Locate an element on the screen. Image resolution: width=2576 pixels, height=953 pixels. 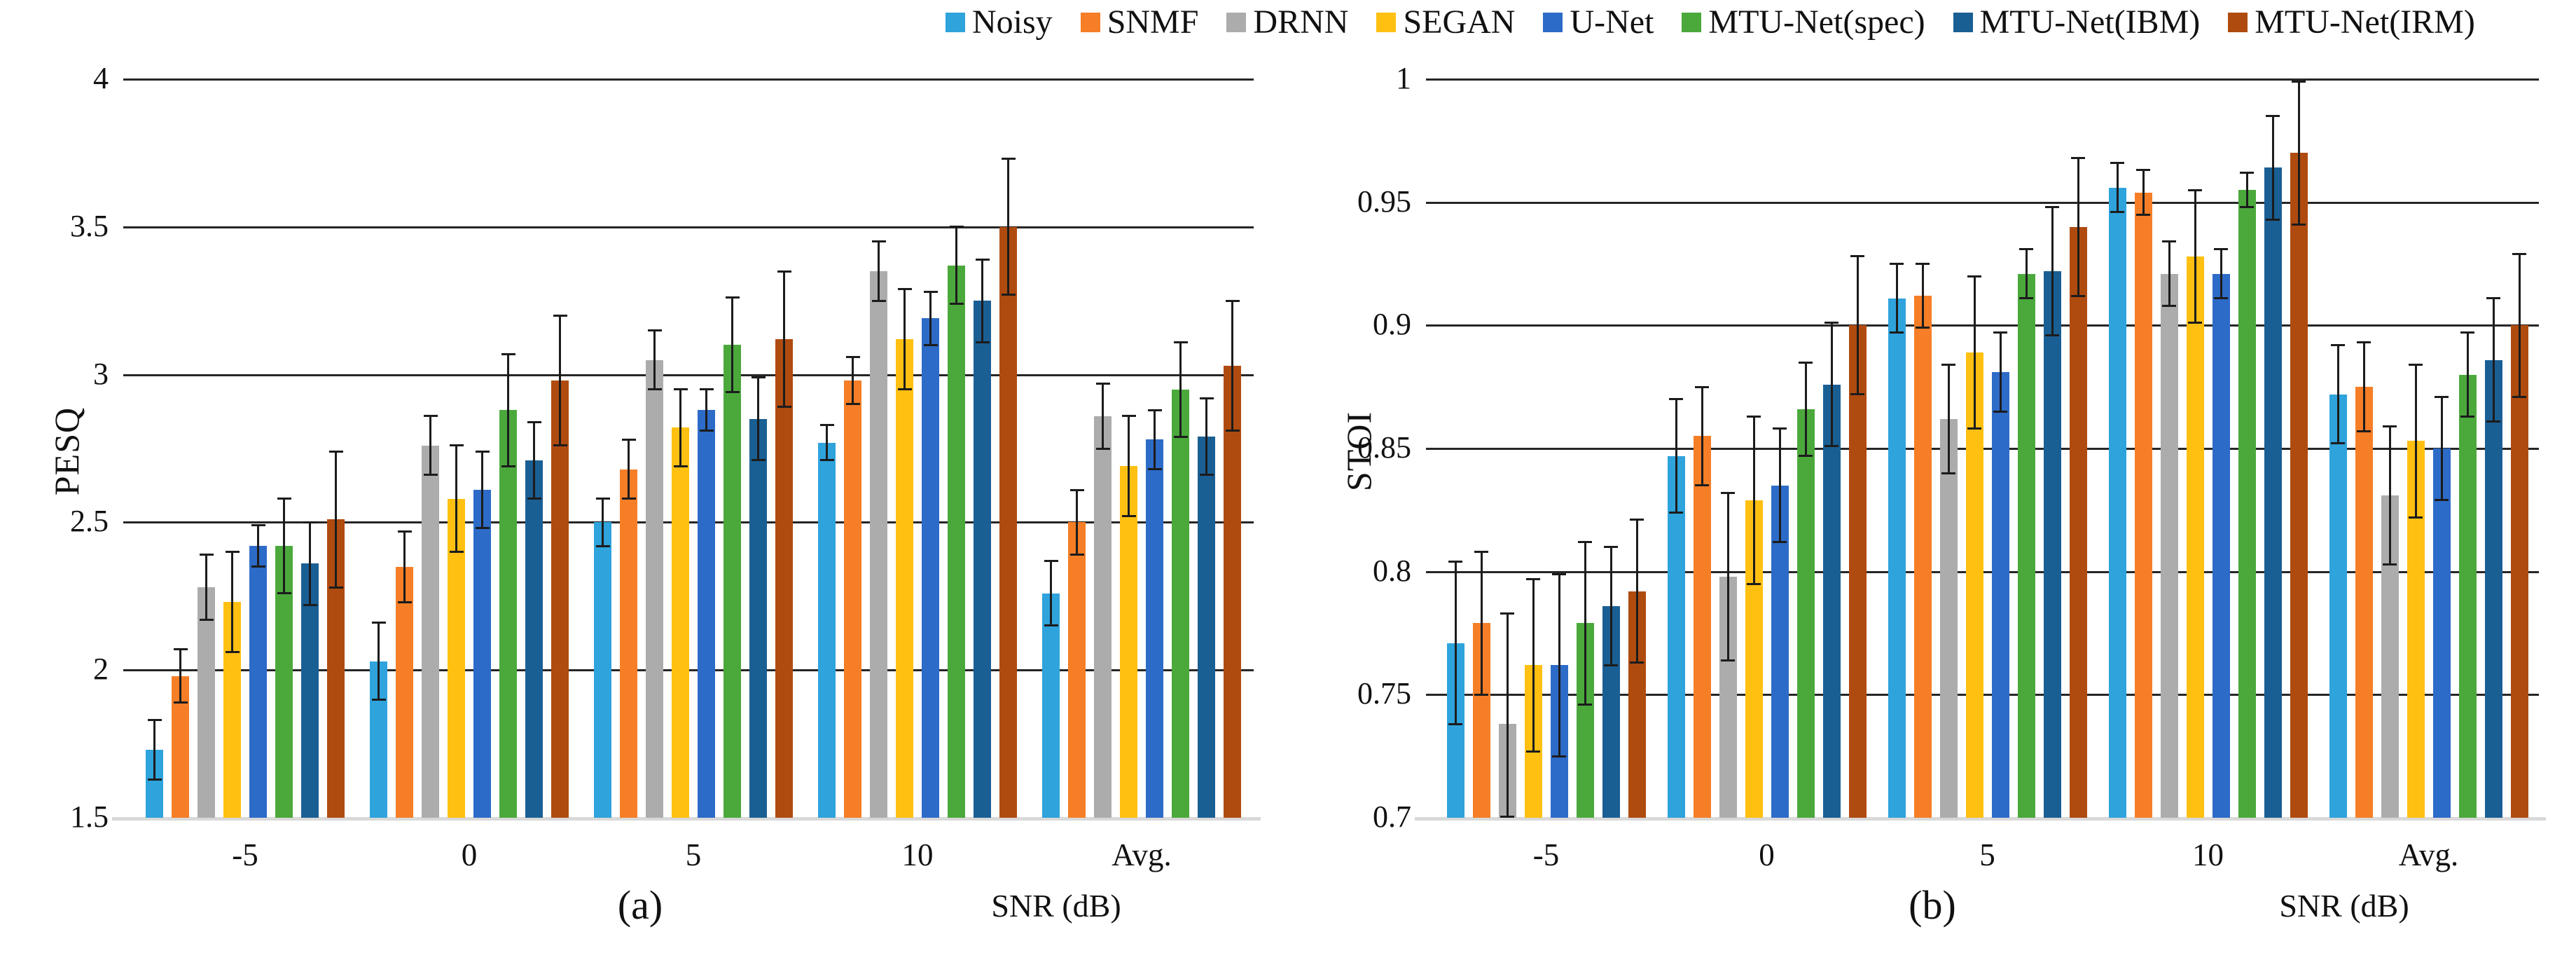
x-tick-label: 10 is located at coordinates (917, 854).